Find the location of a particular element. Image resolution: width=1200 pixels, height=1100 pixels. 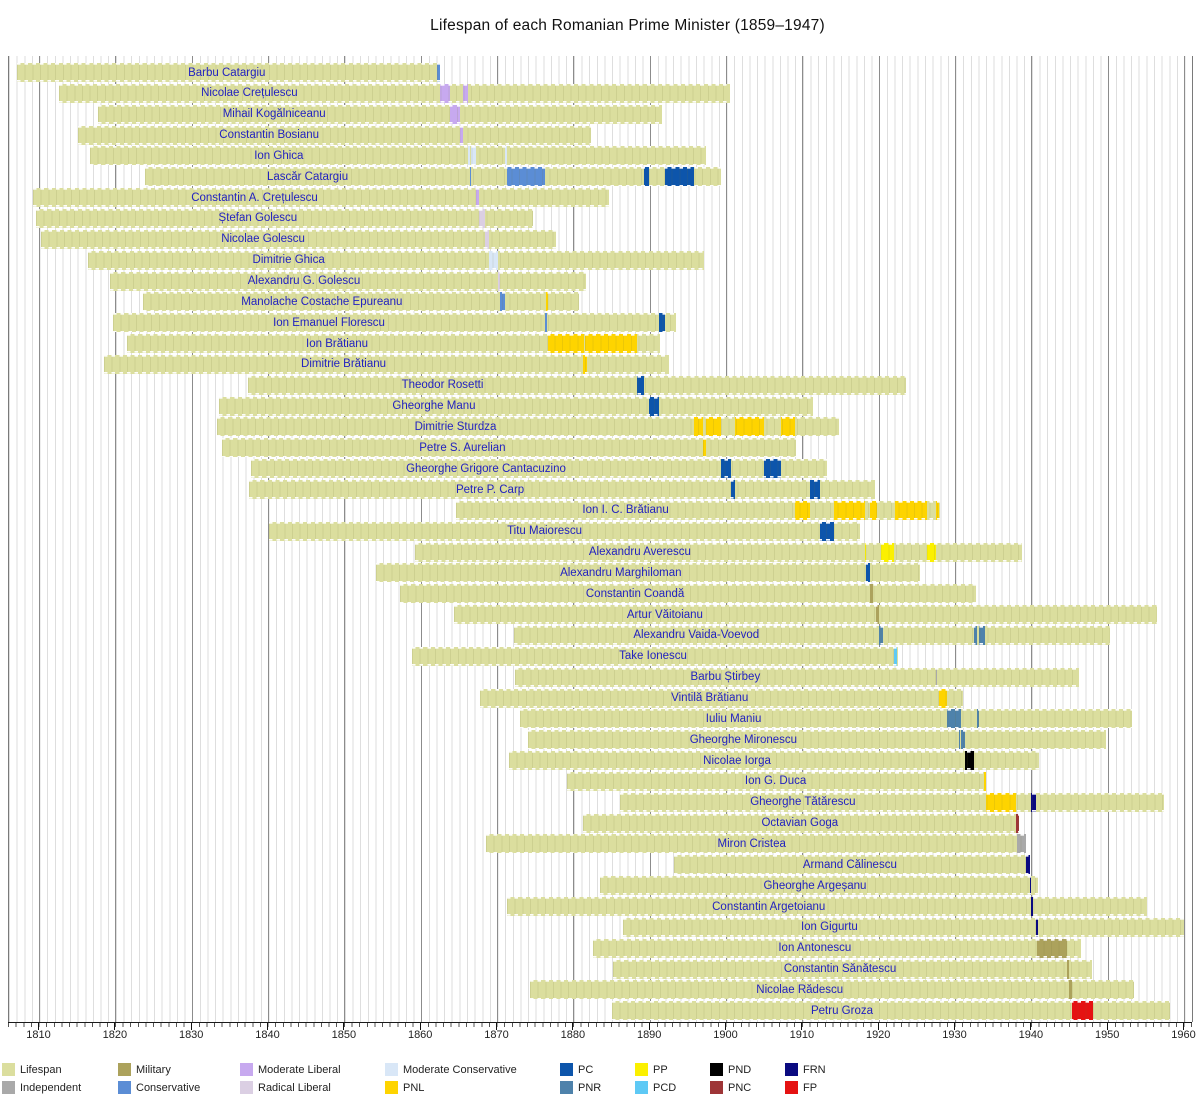

pm-name-label: Barbu Știrbey is located at coordinates (725, 677).